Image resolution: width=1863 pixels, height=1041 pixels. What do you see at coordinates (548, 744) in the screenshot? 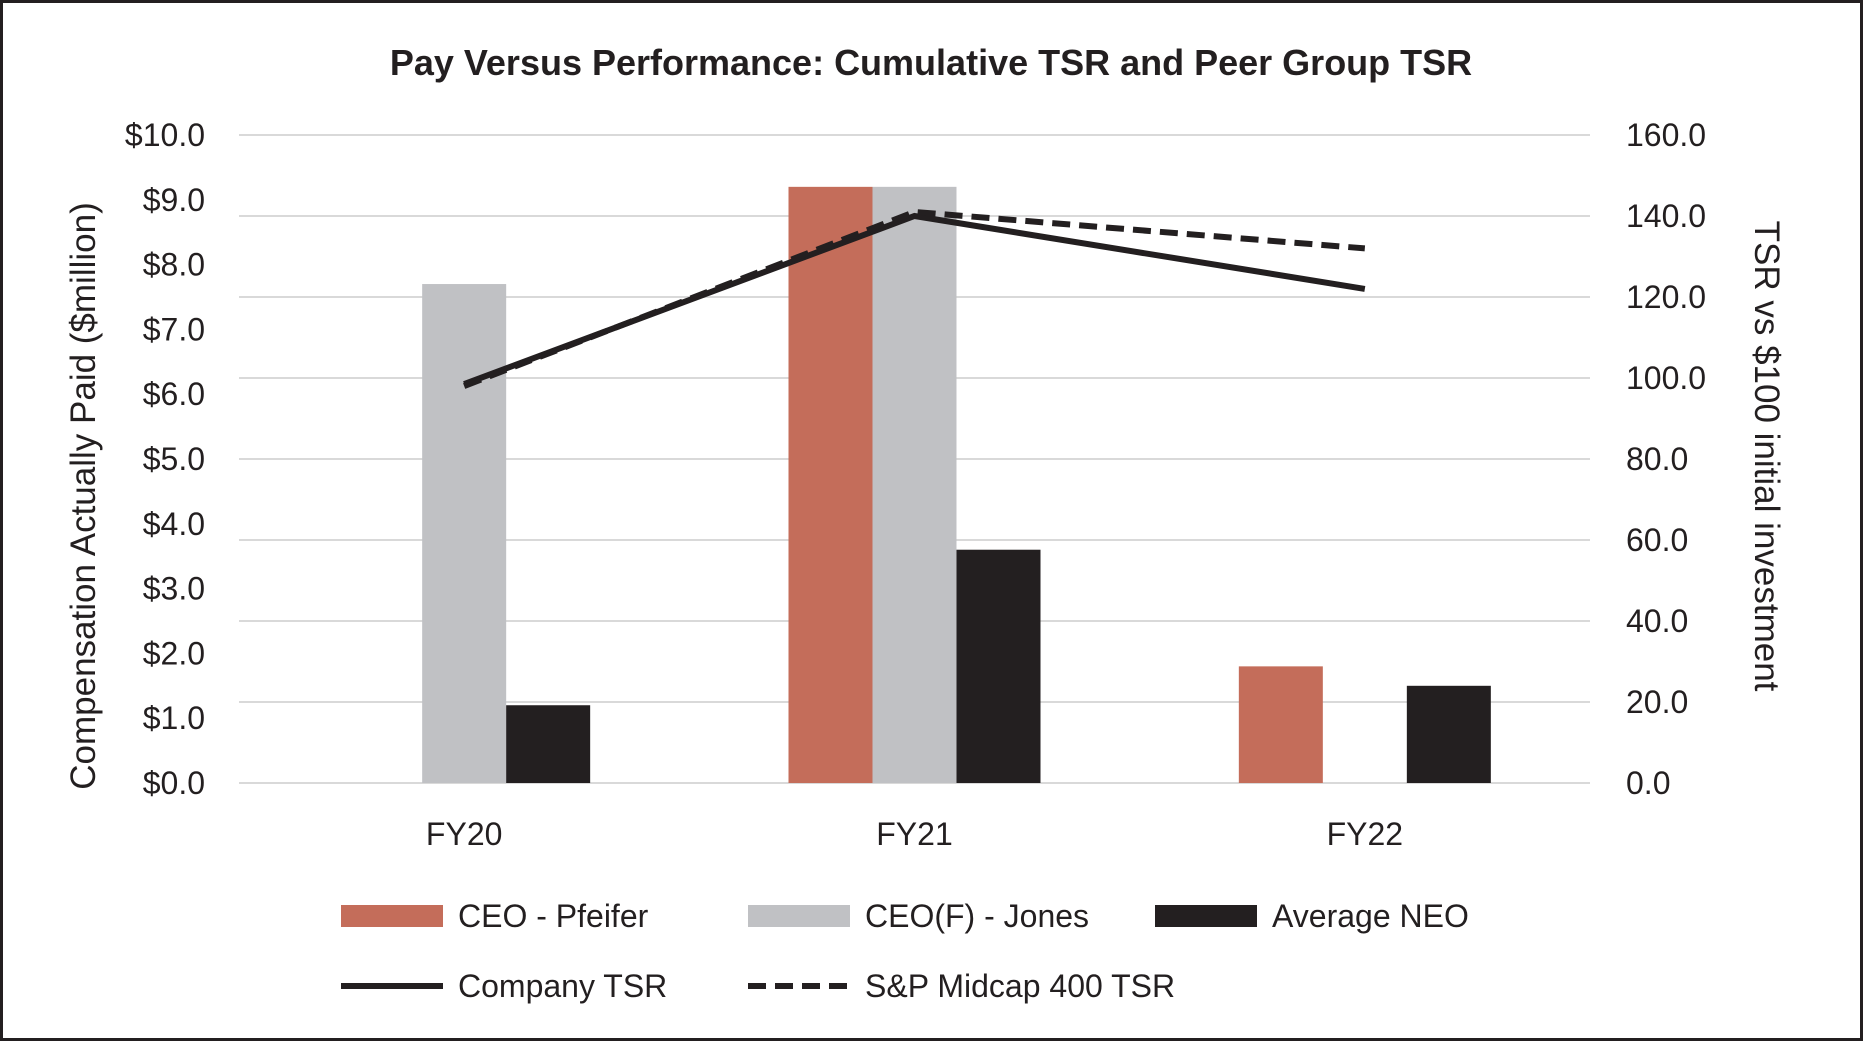
I see `bar-average-neo-fy20` at bounding box center [548, 744].